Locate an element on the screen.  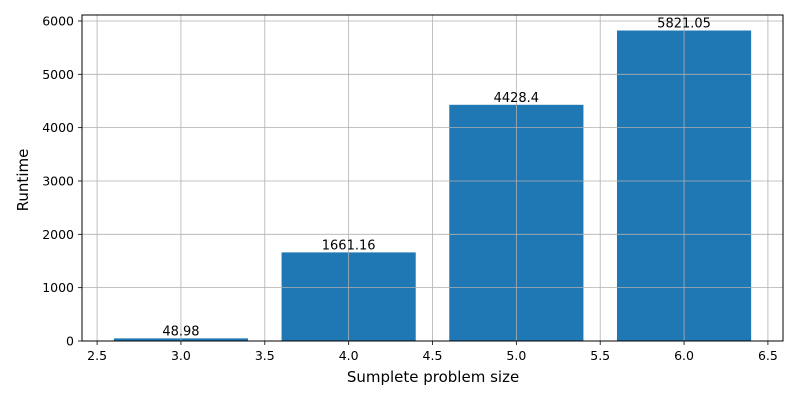
x-tick-label-7: 6.0 is located at coordinates (684, 355).